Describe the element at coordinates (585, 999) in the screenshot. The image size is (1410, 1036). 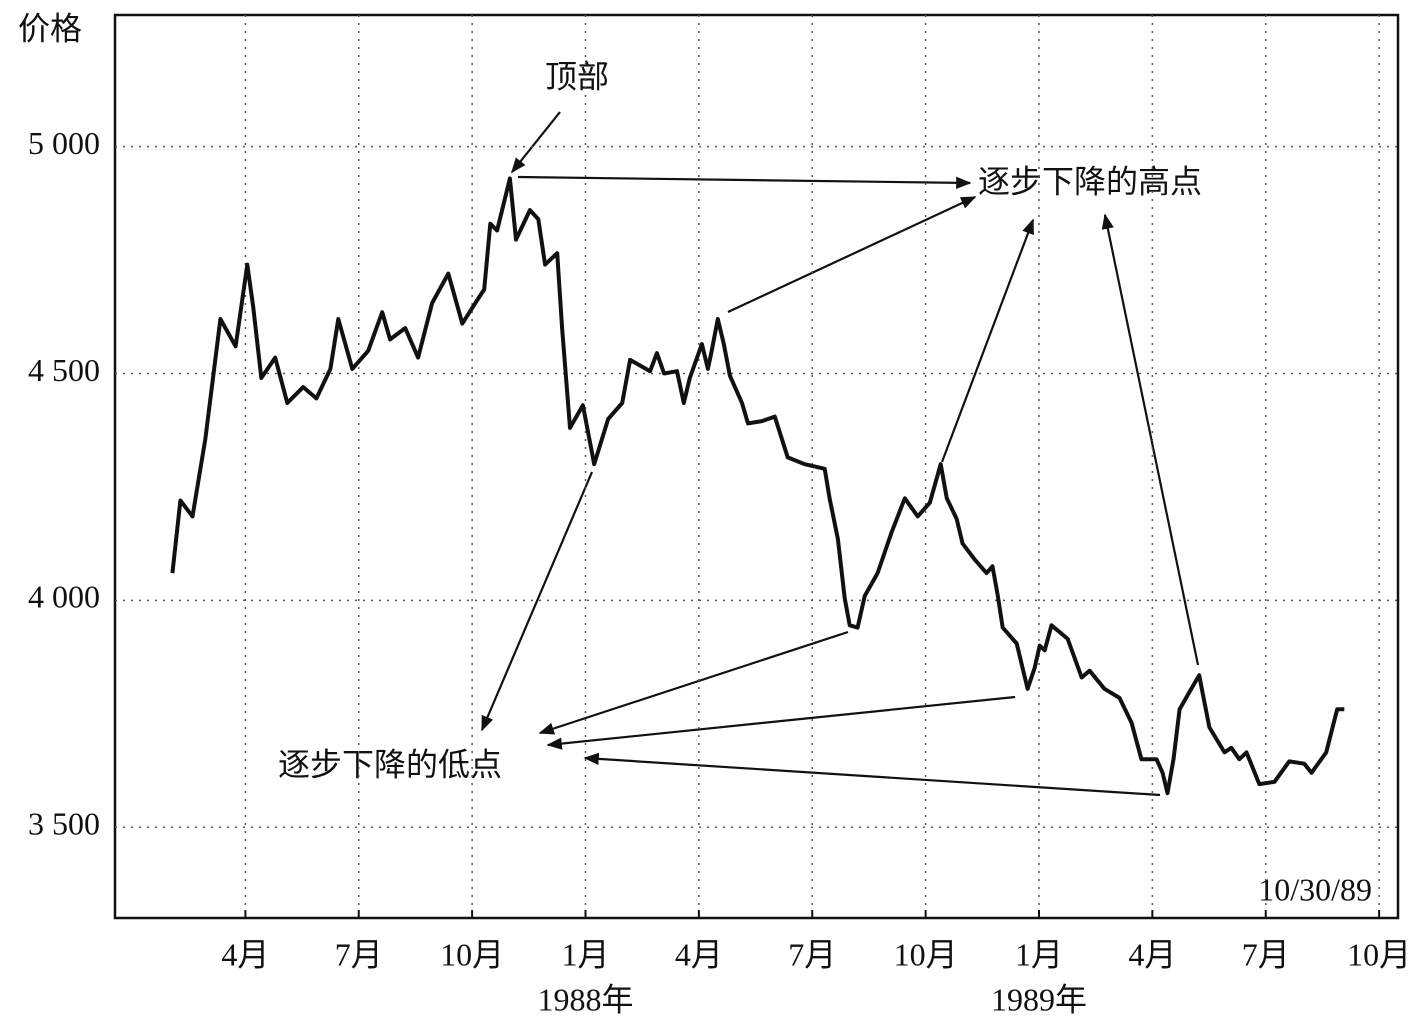
I see `x-group-label: 1988年` at that location.